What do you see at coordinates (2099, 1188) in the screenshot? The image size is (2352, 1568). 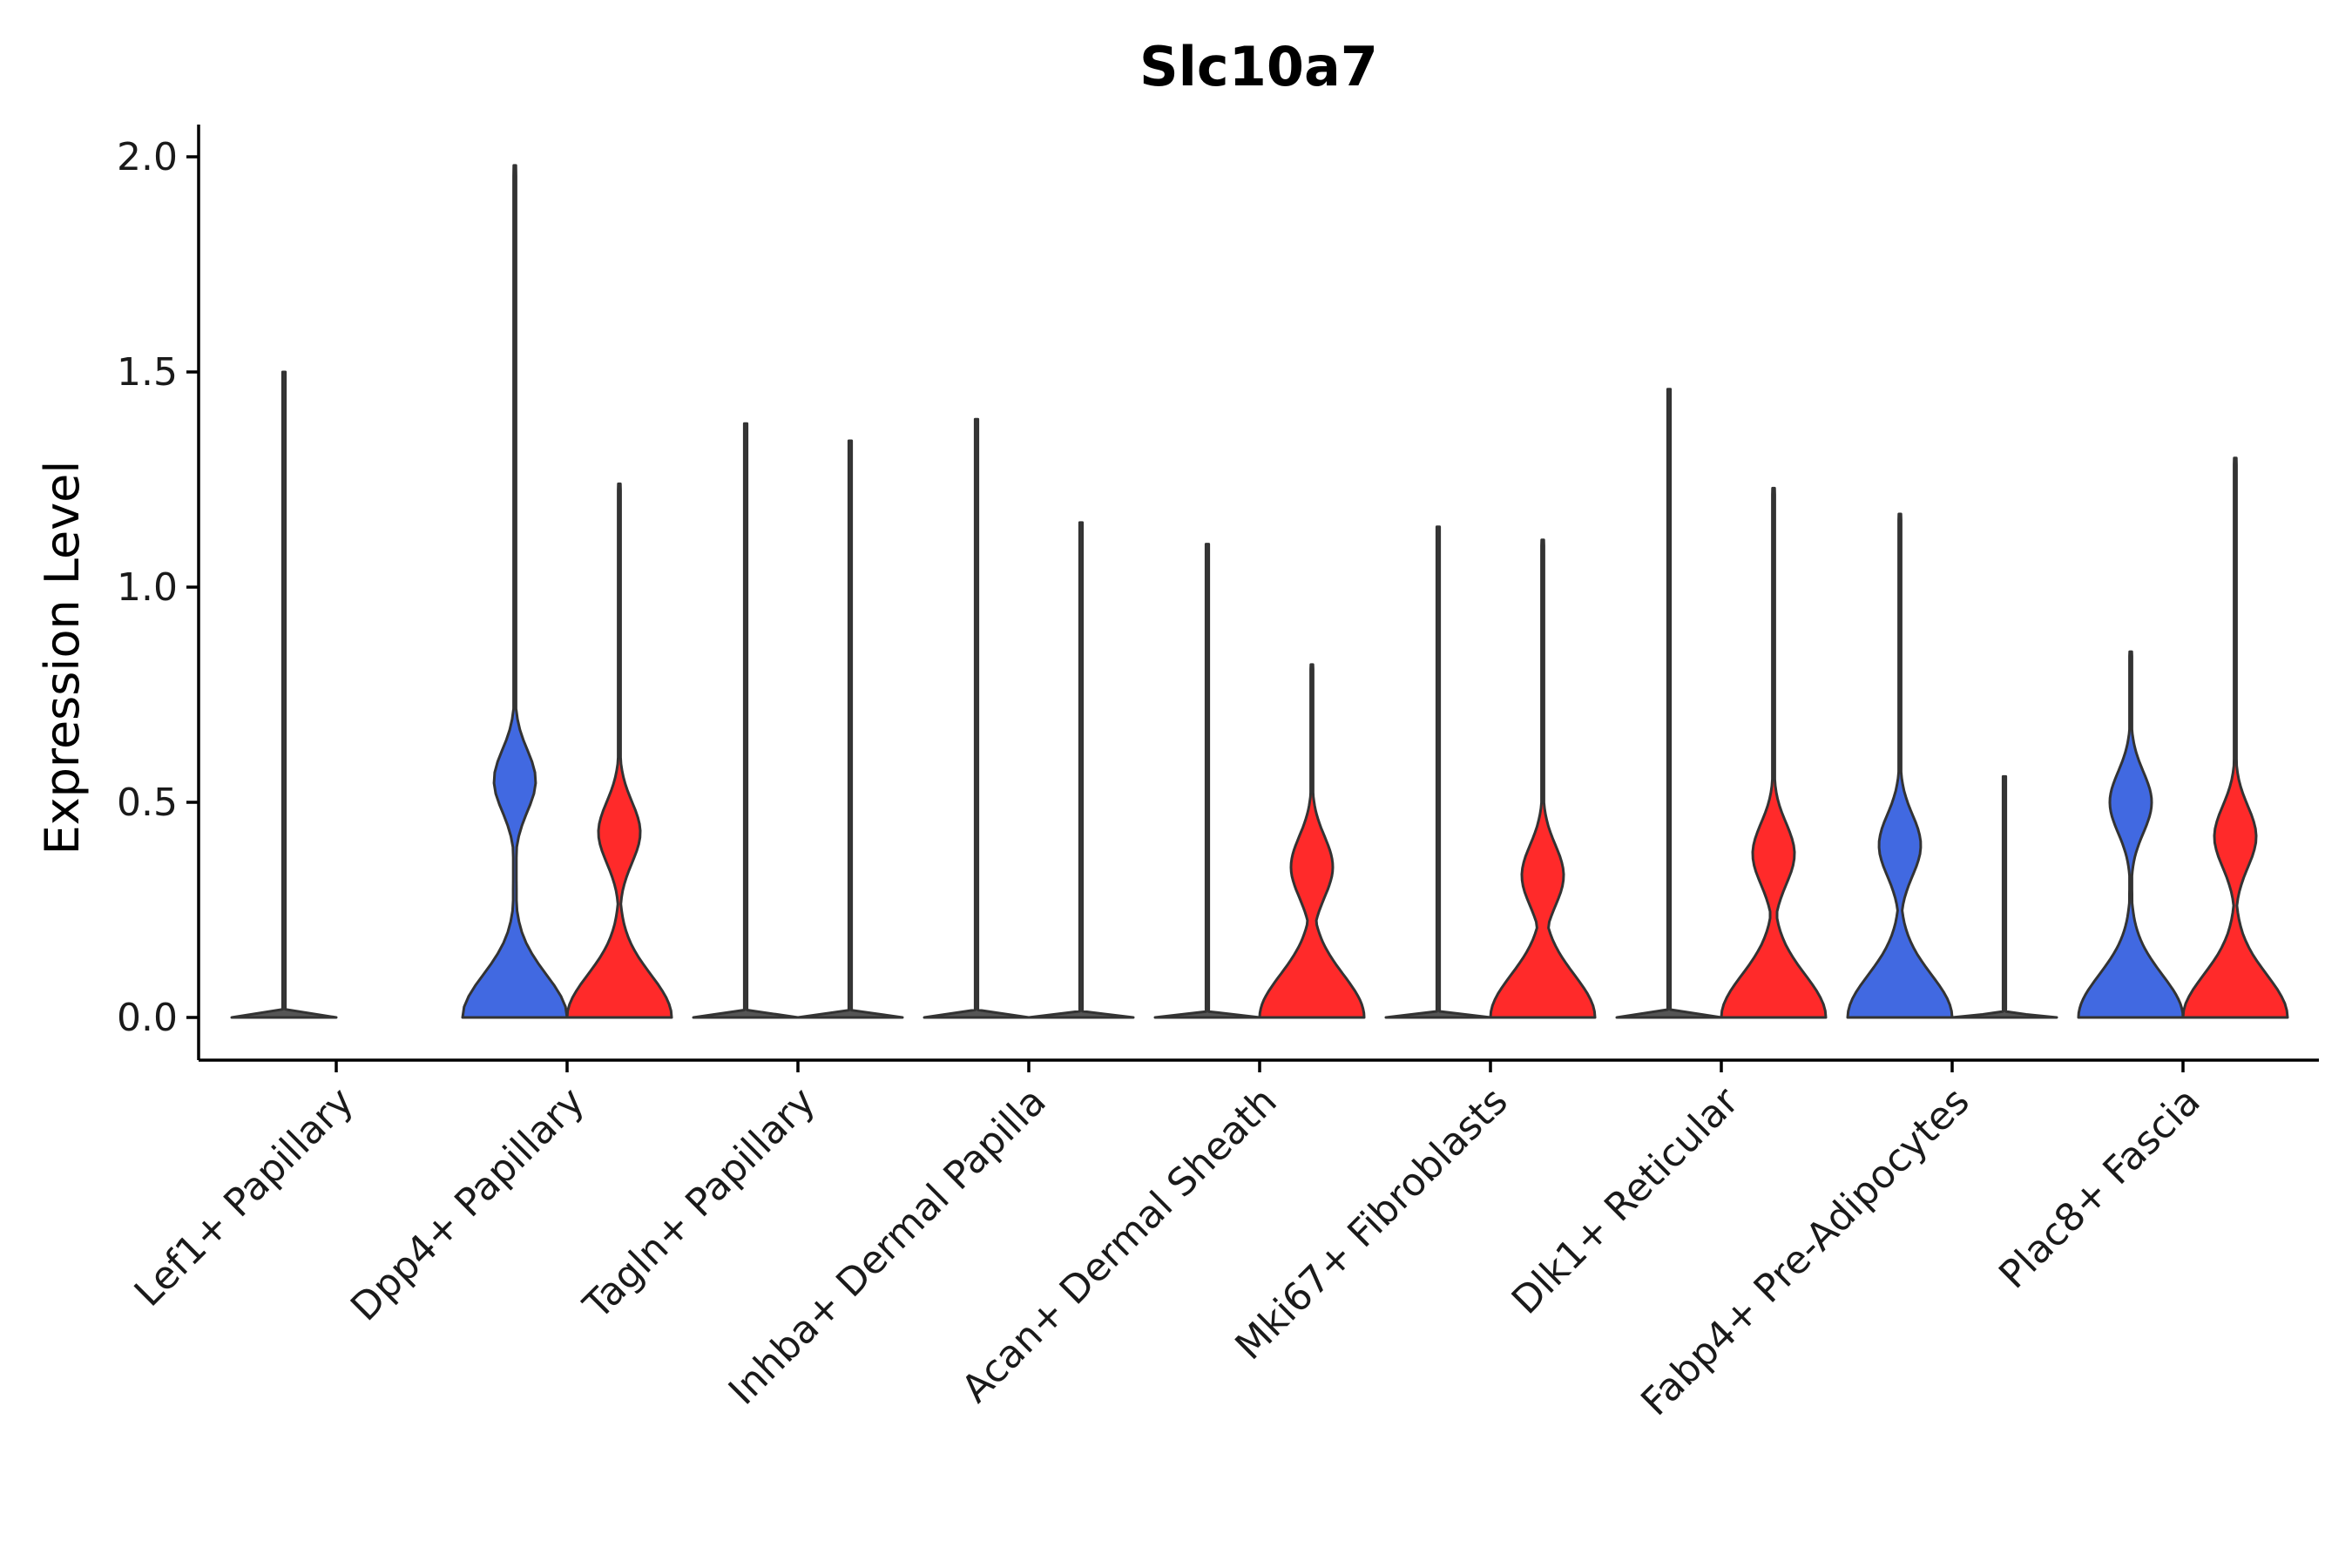 I see `x-tick-label: Plac8+ Fascia` at bounding box center [2099, 1188].